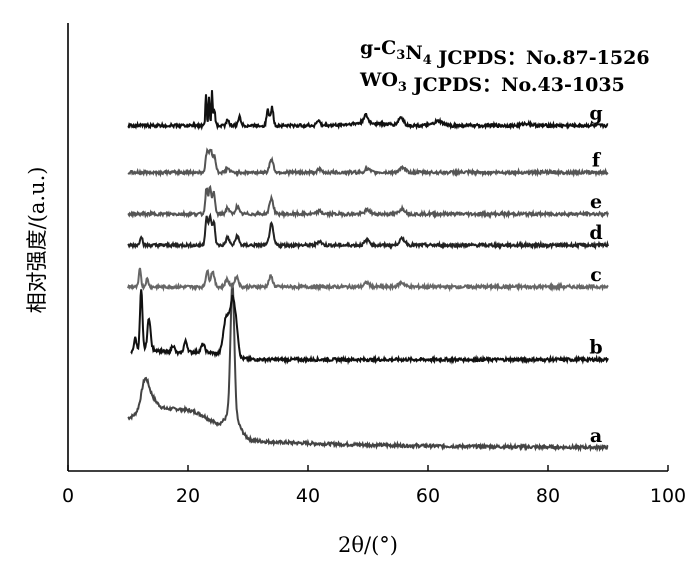 This screenshot has width=700, height=567. I want to click on trace-d, so click(368, 231).